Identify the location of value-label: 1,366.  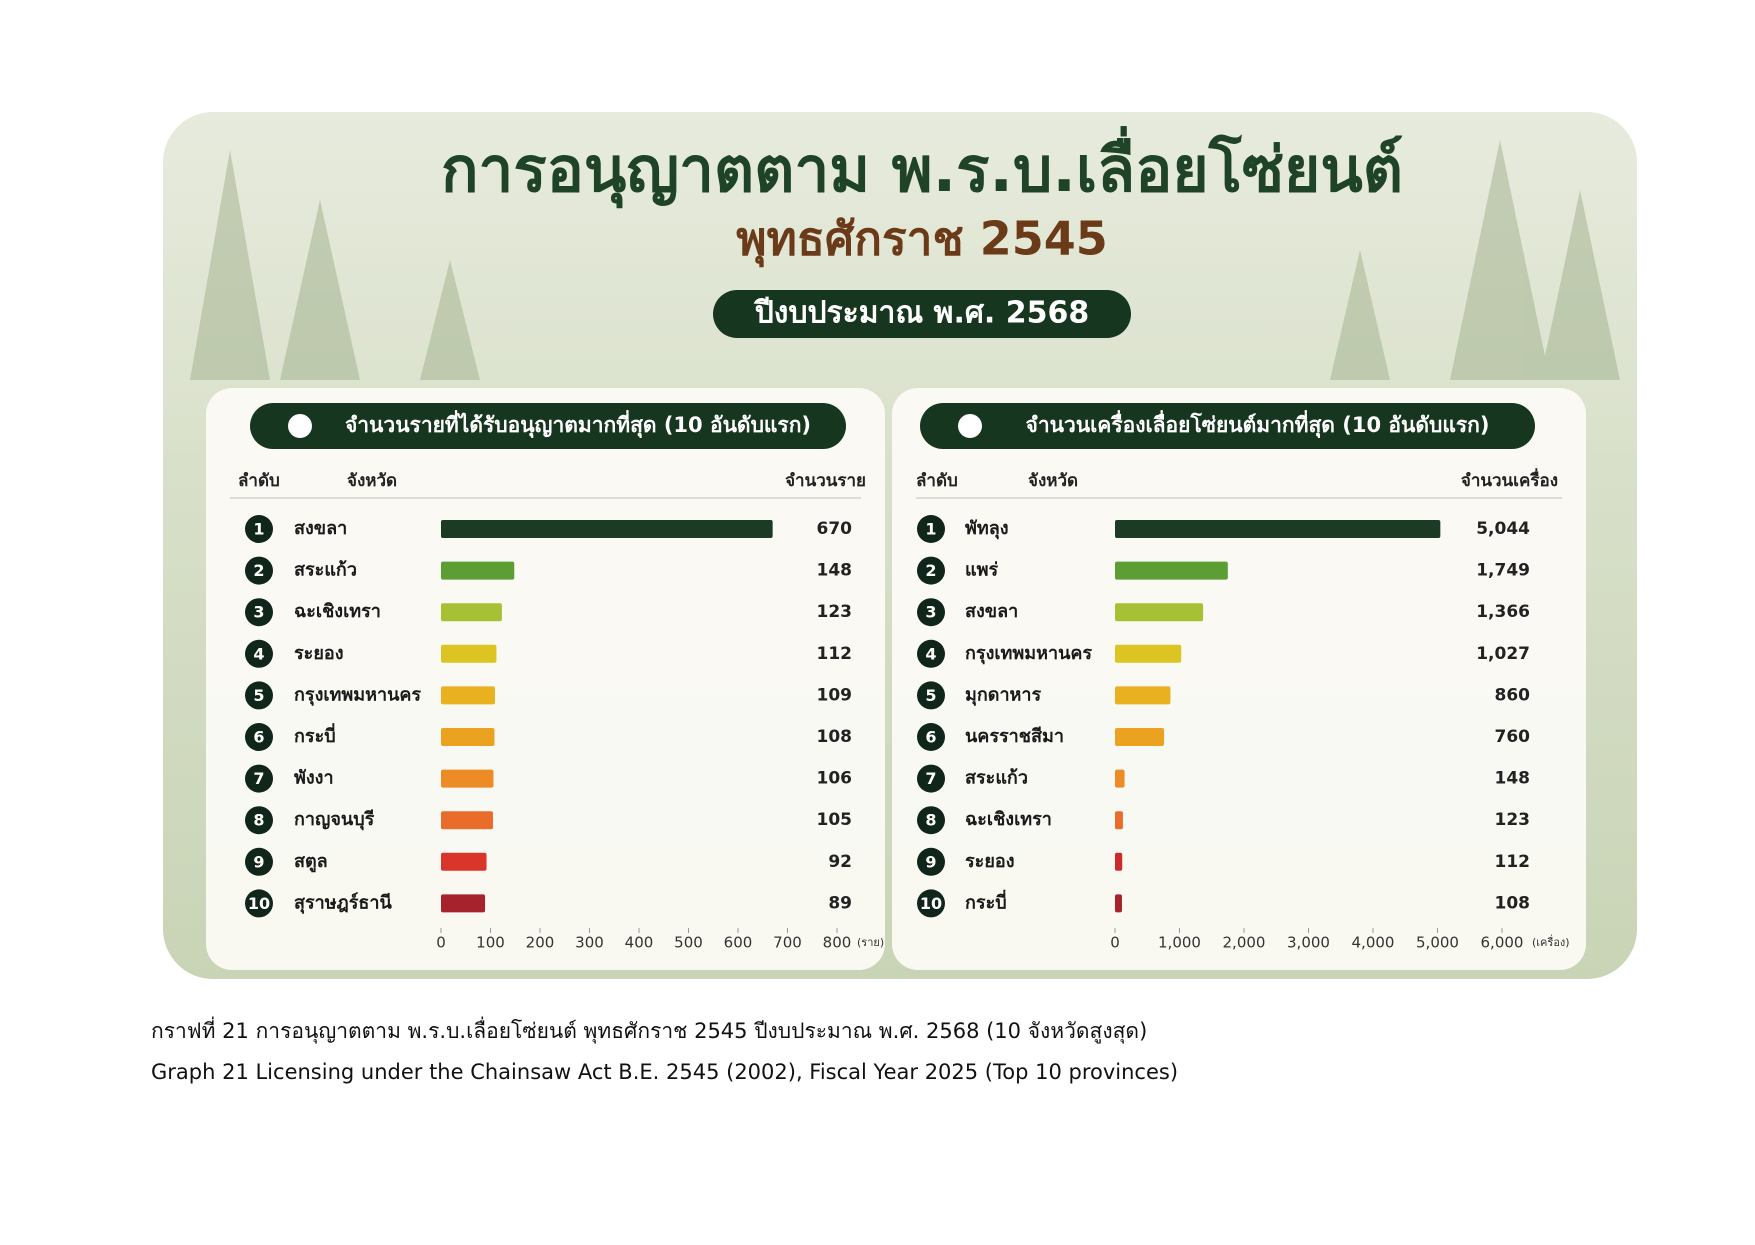
(1503, 612).